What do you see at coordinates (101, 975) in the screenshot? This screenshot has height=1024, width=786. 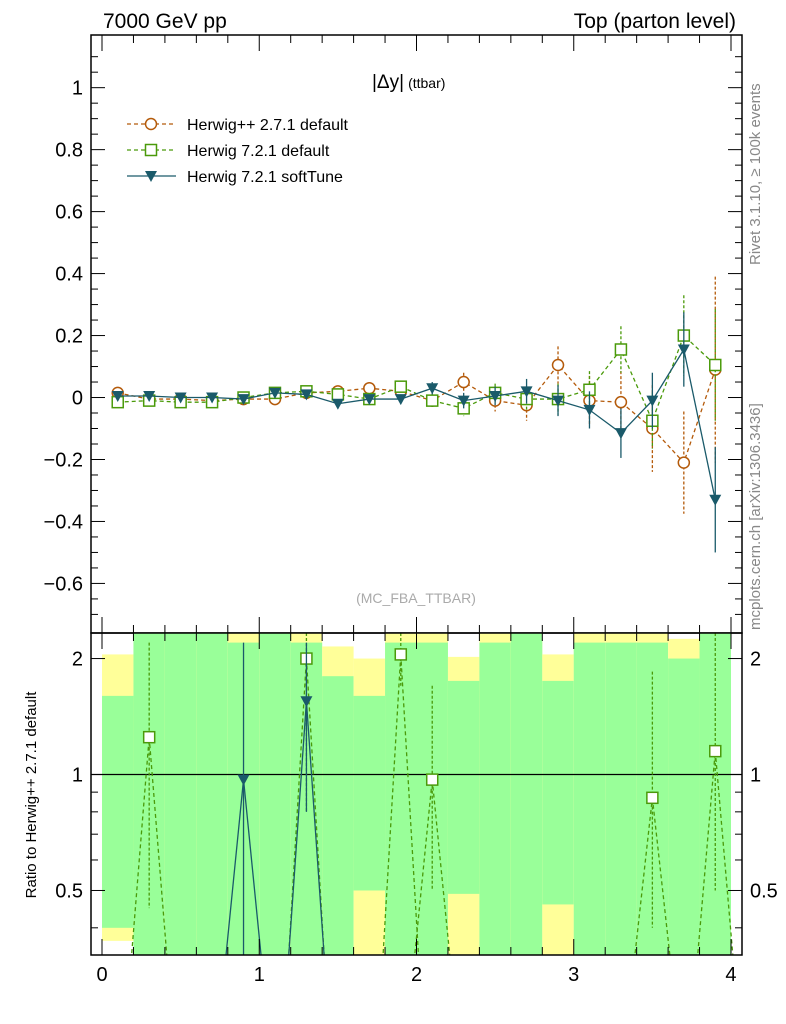 I see `ratio-x-tick-label: 0` at bounding box center [101, 975].